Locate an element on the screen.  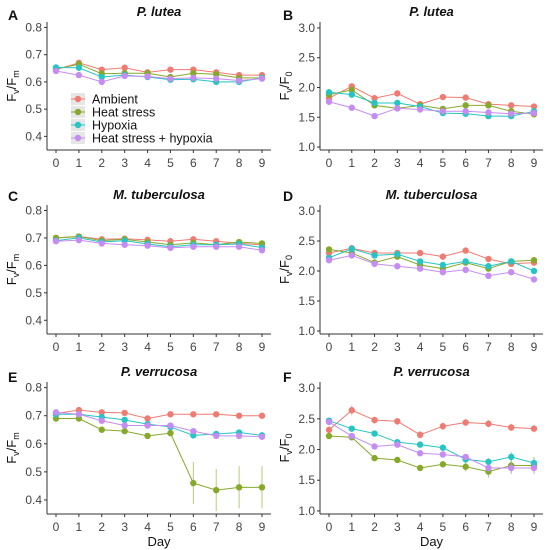
panel-letter: F is located at coordinates (287, 377).